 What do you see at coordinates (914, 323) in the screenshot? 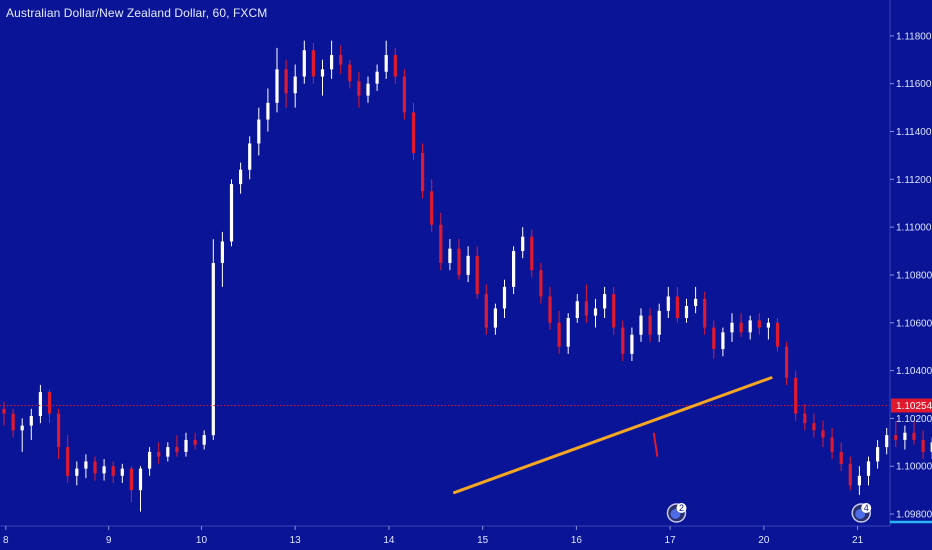
I see `y-tick-label: 1.10600` at bounding box center [914, 323].